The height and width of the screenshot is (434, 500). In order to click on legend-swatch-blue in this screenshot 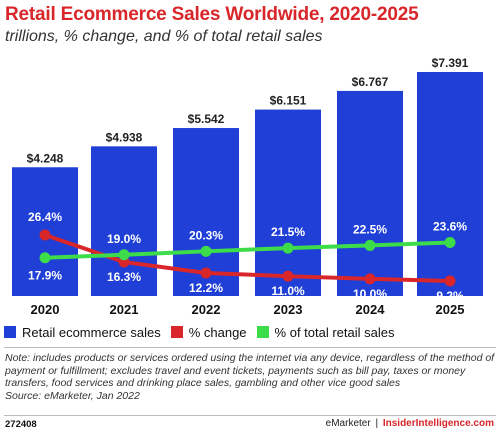, I will do `click(10, 332)`.